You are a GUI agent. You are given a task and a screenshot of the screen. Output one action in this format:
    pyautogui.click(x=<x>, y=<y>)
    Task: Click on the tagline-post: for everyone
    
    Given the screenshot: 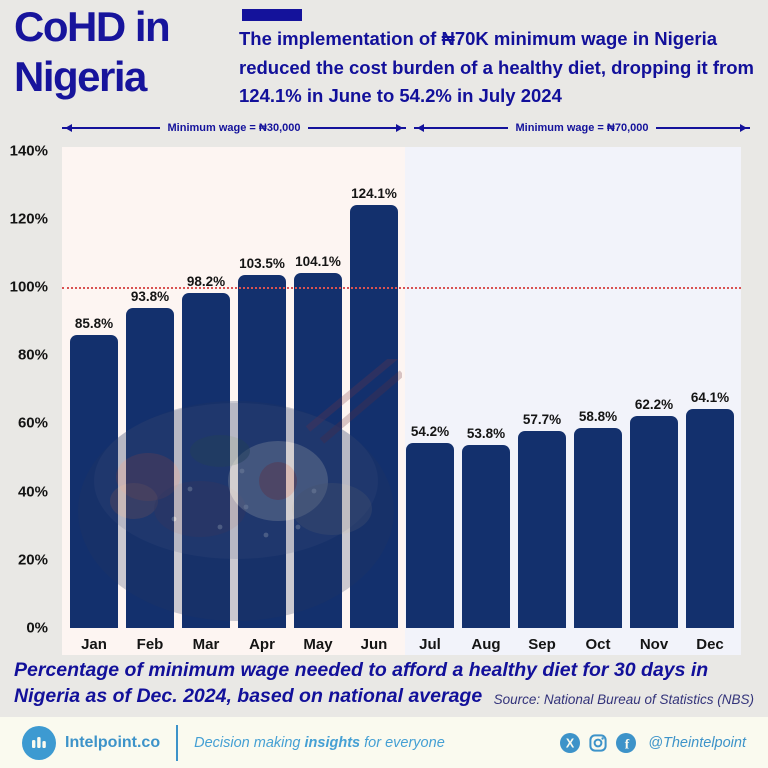 What is the action you would take?
    pyautogui.click(x=402, y=742)
    